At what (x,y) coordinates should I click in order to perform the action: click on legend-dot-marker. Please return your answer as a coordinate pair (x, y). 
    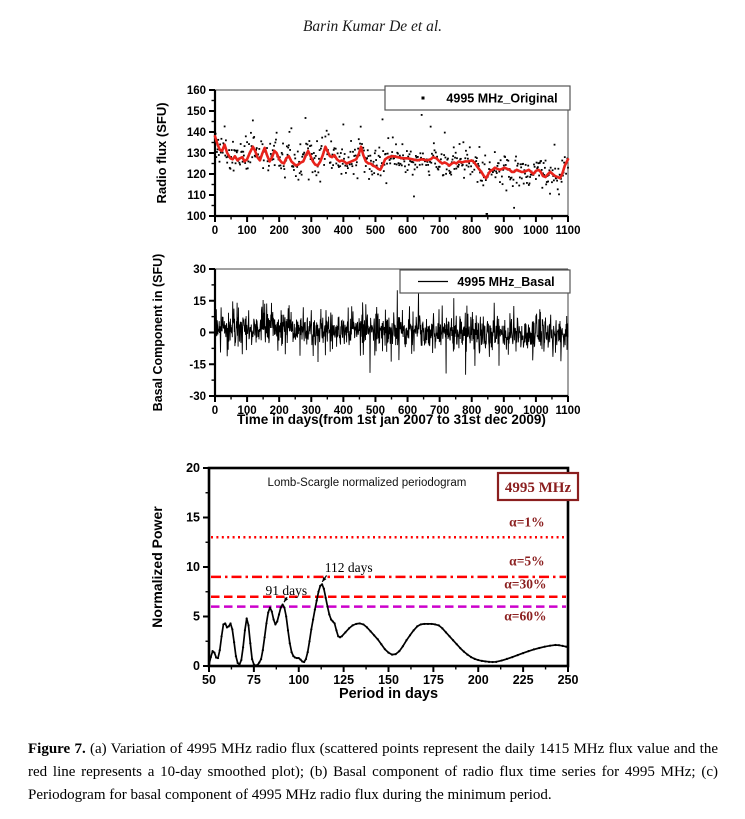
    Looking at the image, I should click on (423, 98).